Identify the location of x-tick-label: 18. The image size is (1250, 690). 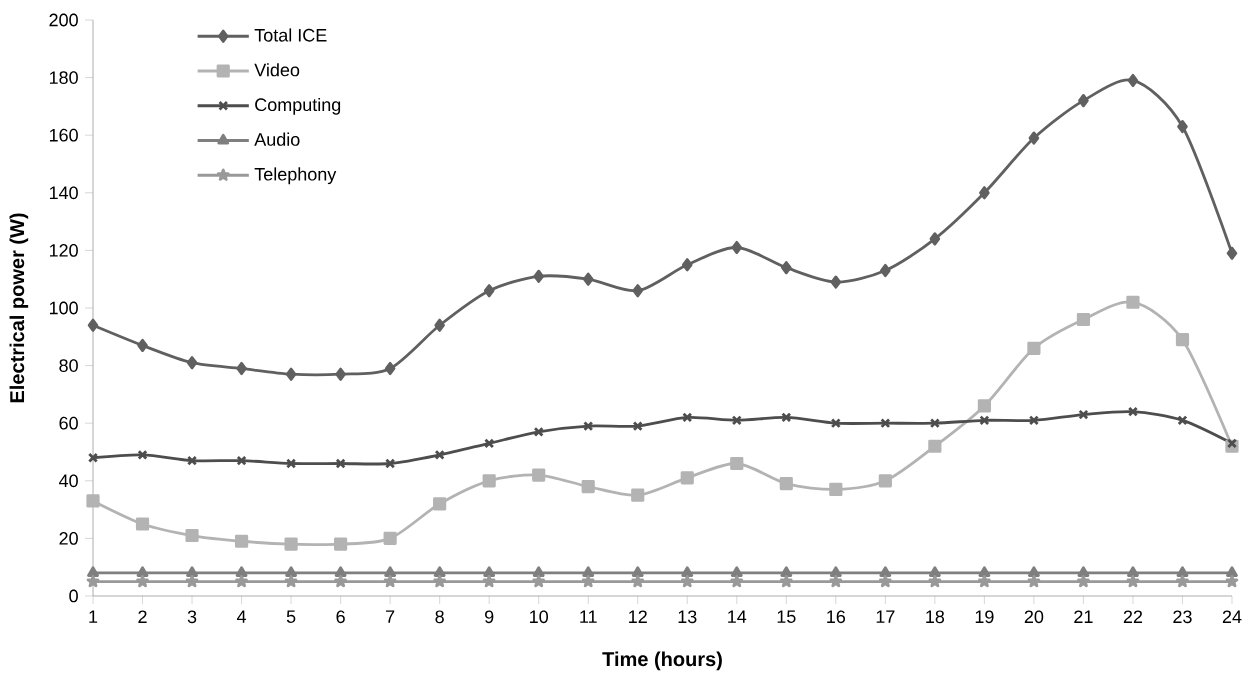
(935, 617).